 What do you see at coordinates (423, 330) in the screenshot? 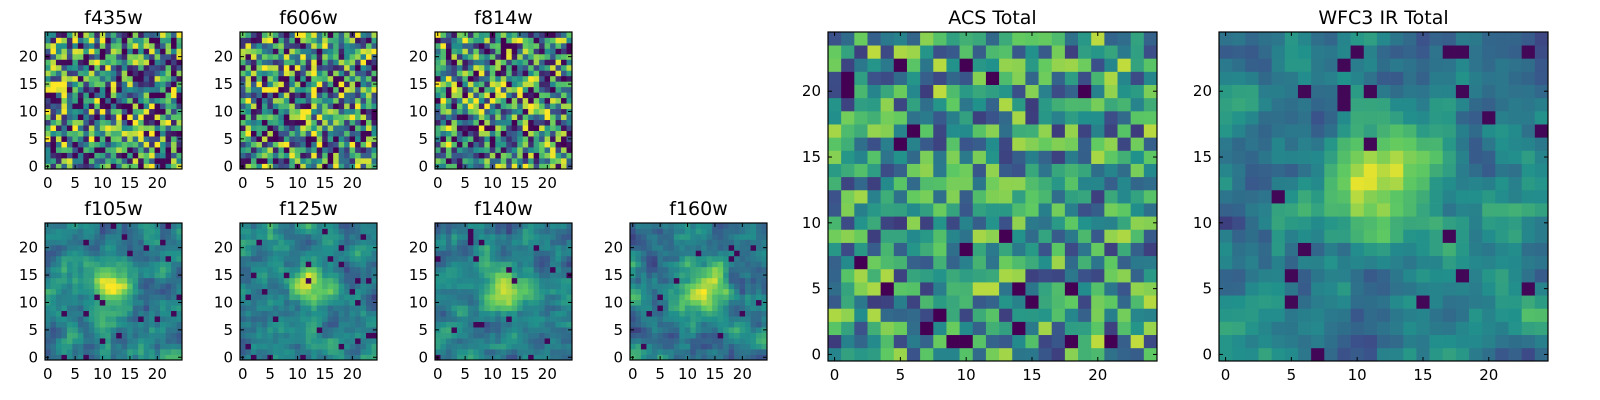
I see `y-tick-label: 5` at bounding box center [423, 330].